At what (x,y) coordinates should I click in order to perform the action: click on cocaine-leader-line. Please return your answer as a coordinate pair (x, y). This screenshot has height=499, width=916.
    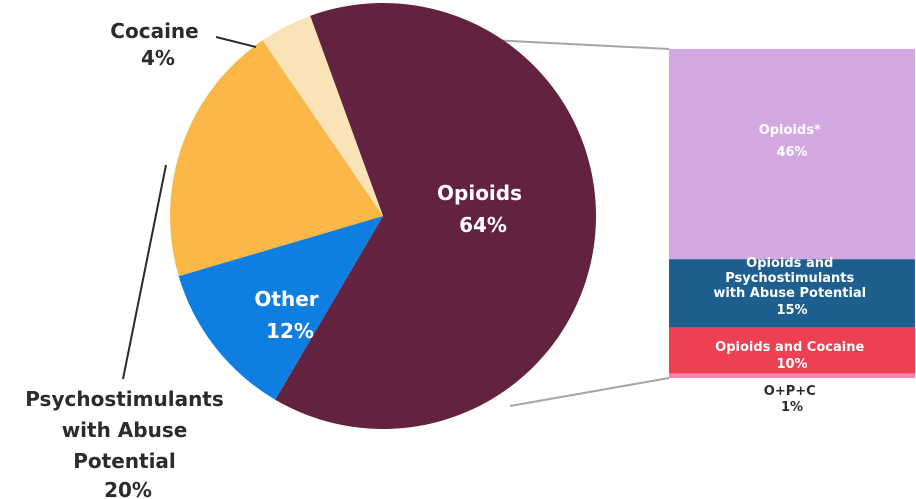
    Looking at the image, I should click on (236, 42).